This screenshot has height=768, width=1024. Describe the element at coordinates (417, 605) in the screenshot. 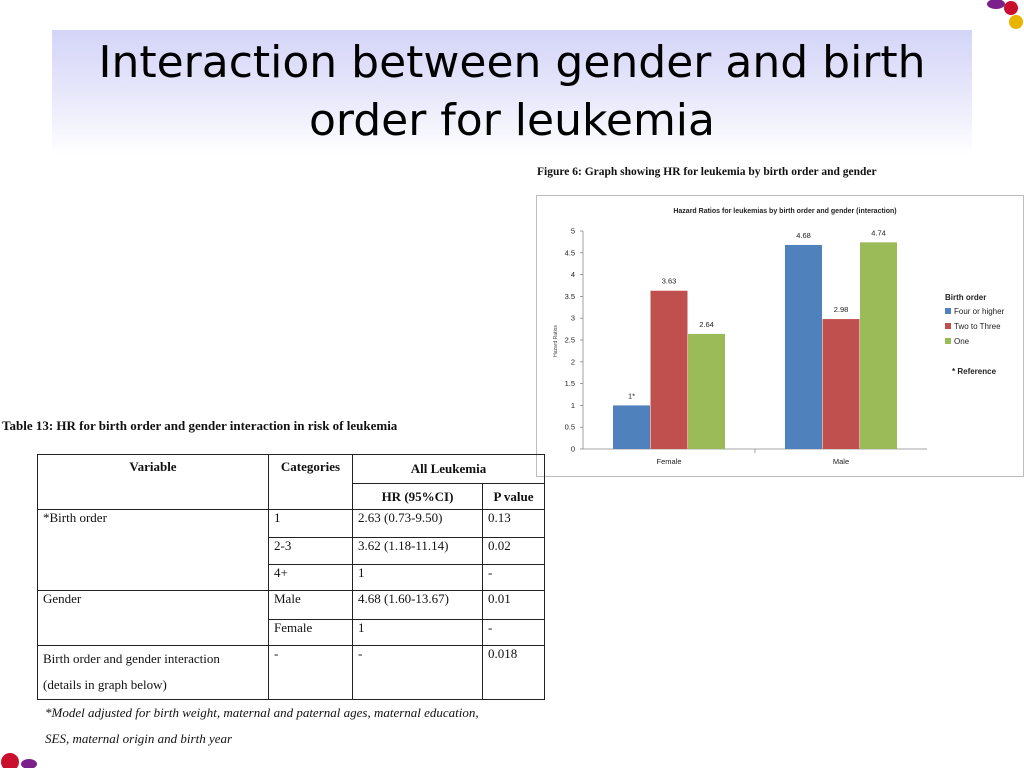

I see `cell-hr: 4.68 (1.60-13.67)` at that location.